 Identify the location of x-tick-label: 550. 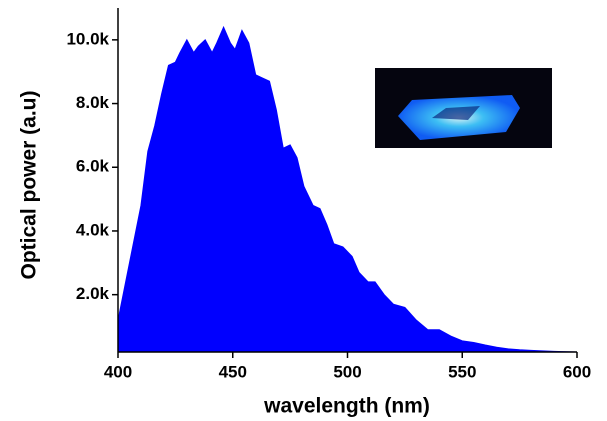
(462, 371).